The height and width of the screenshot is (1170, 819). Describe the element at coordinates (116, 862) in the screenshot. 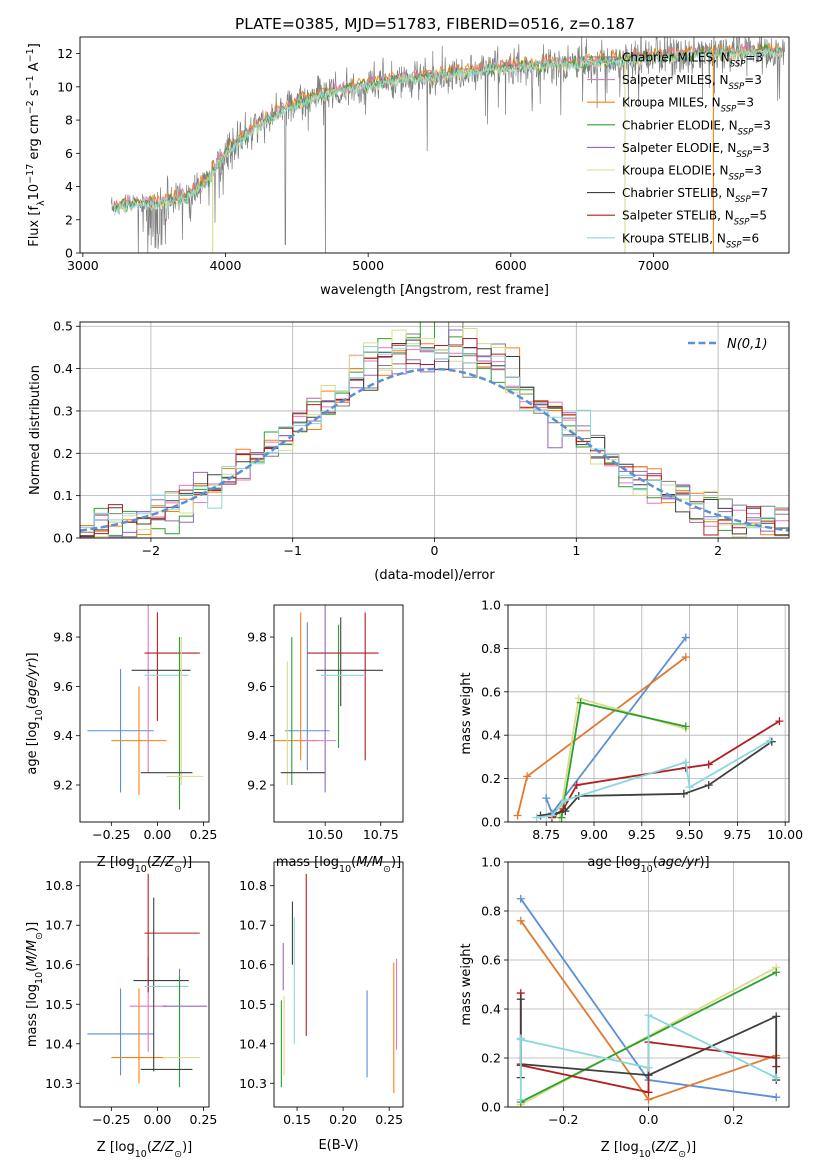

I see `label-part: Z [log` at that location.